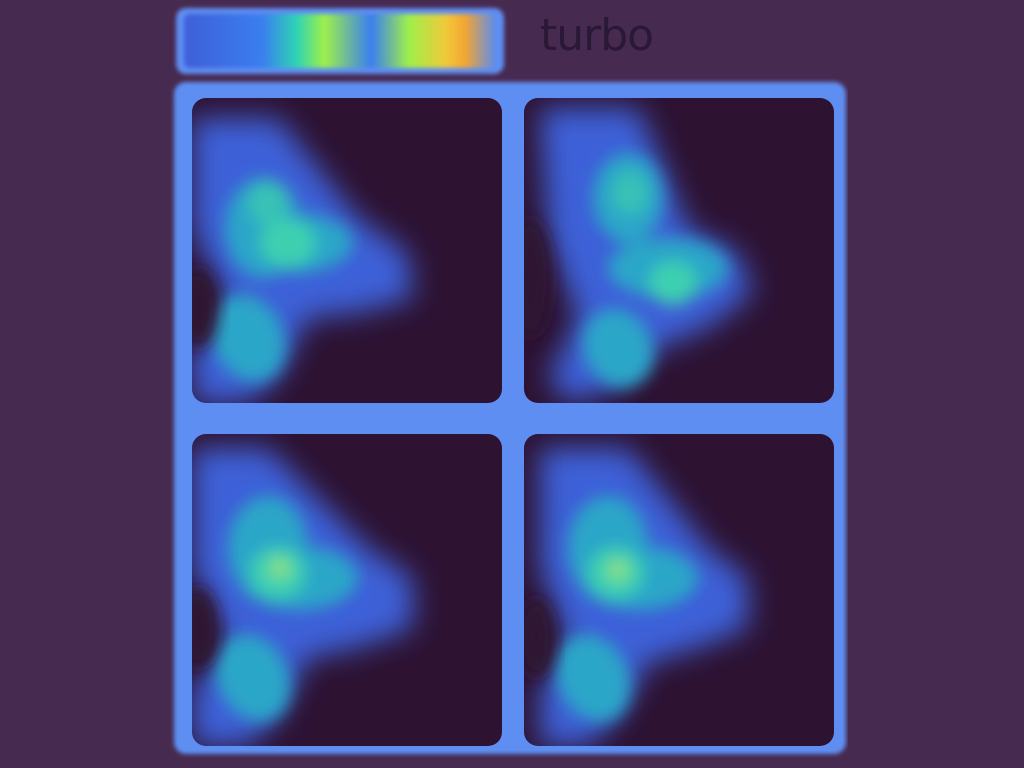  What do you see at coordinates (636, 597) in the screenshot?
I see `density-blob-bottom-right` at bounding box center [636, 597].